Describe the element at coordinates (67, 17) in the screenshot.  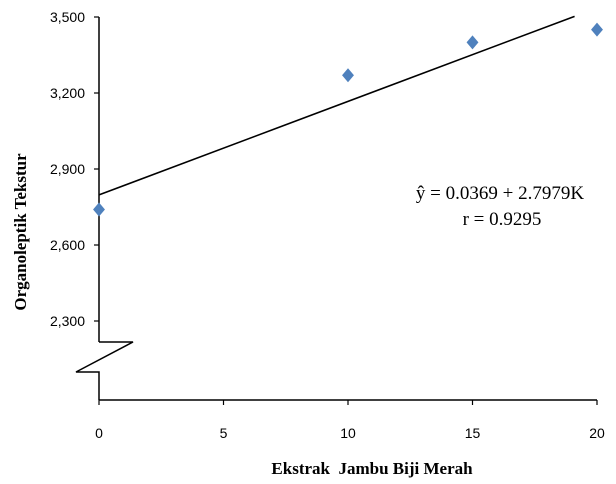
I see `y-tick-label: 3,500` at that location.